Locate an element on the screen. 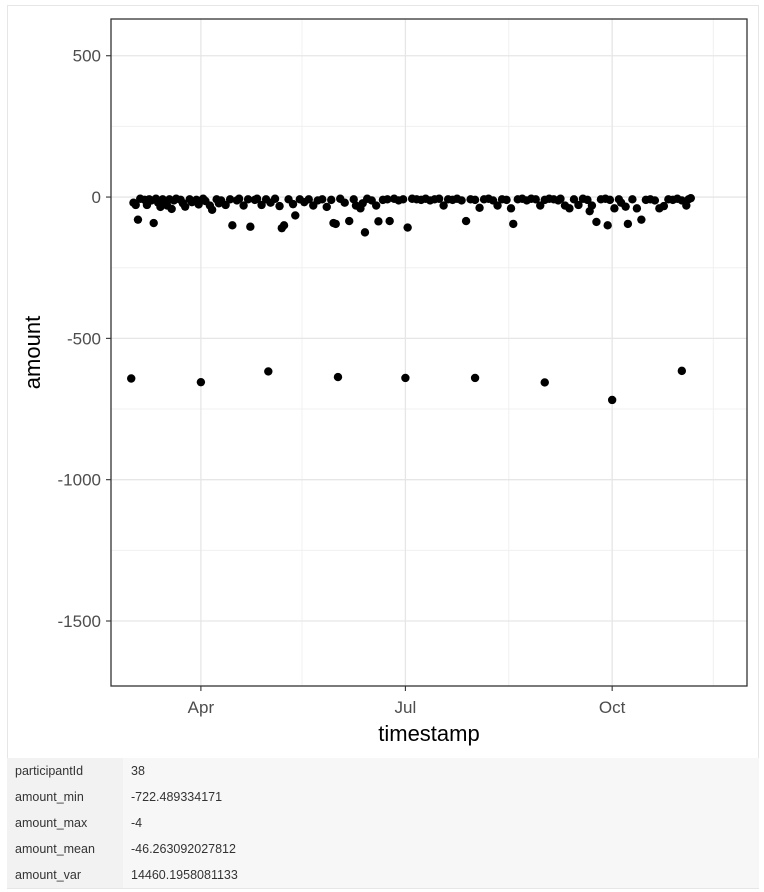  stats-row: amount_max -4 is located at coordinates (383, 823).